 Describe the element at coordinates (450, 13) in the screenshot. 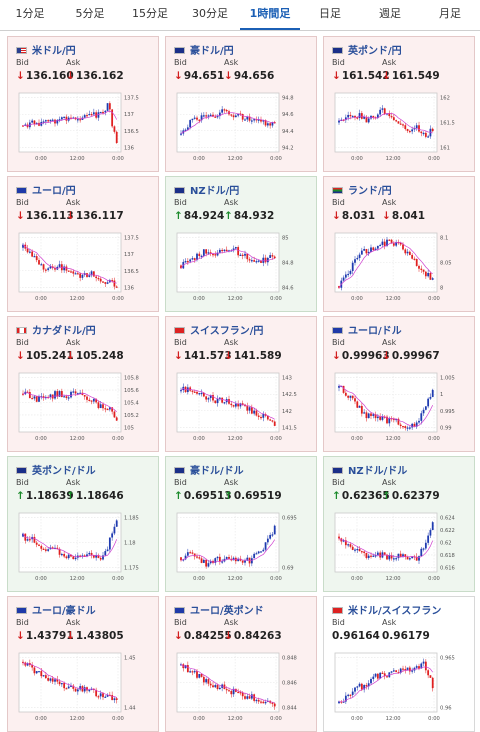

I see `tab-7: 月足` at that location.